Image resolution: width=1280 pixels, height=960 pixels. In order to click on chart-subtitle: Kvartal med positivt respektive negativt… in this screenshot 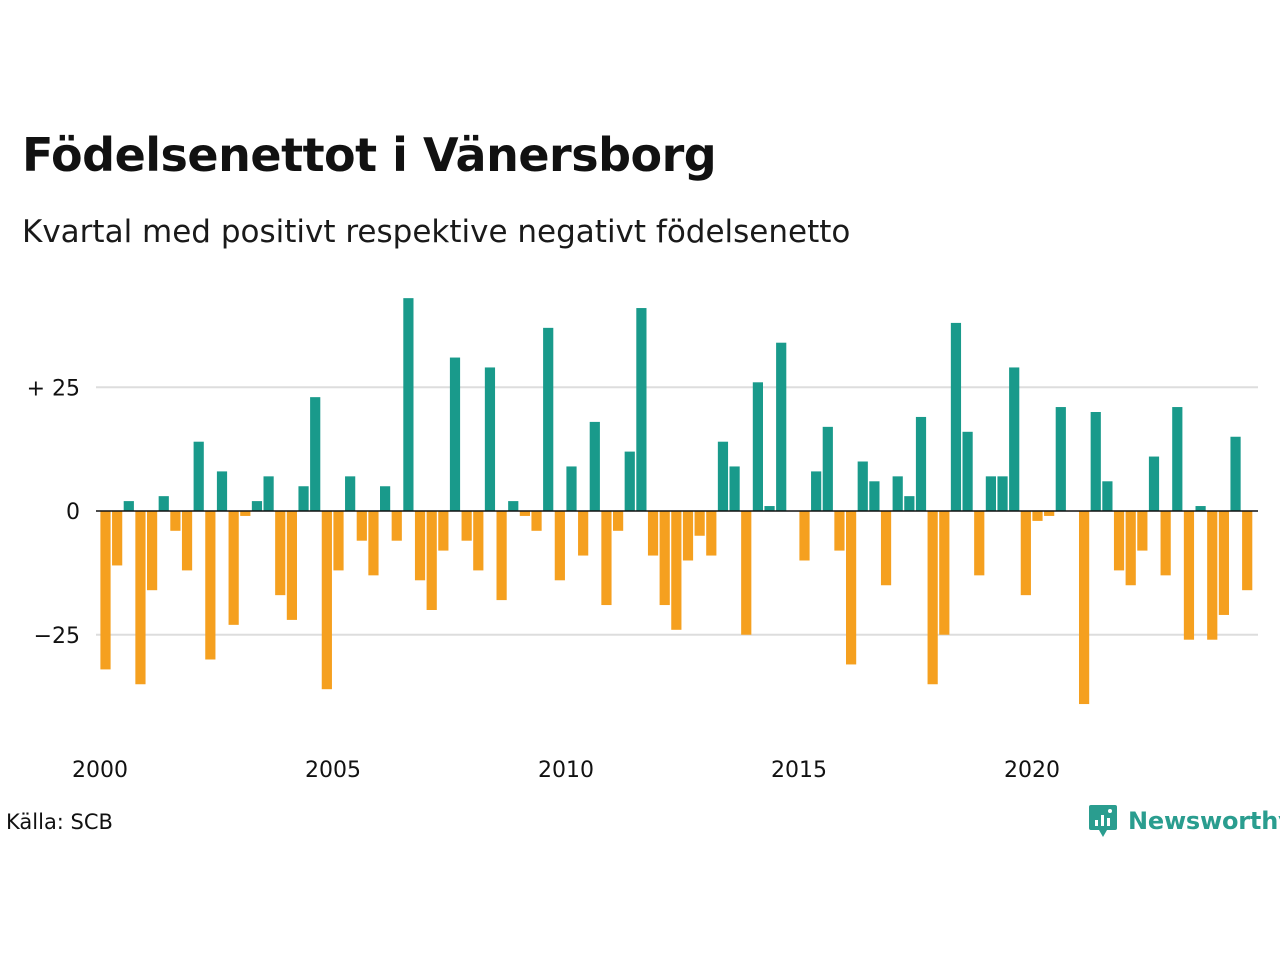, I will do `click(436, 232)`.